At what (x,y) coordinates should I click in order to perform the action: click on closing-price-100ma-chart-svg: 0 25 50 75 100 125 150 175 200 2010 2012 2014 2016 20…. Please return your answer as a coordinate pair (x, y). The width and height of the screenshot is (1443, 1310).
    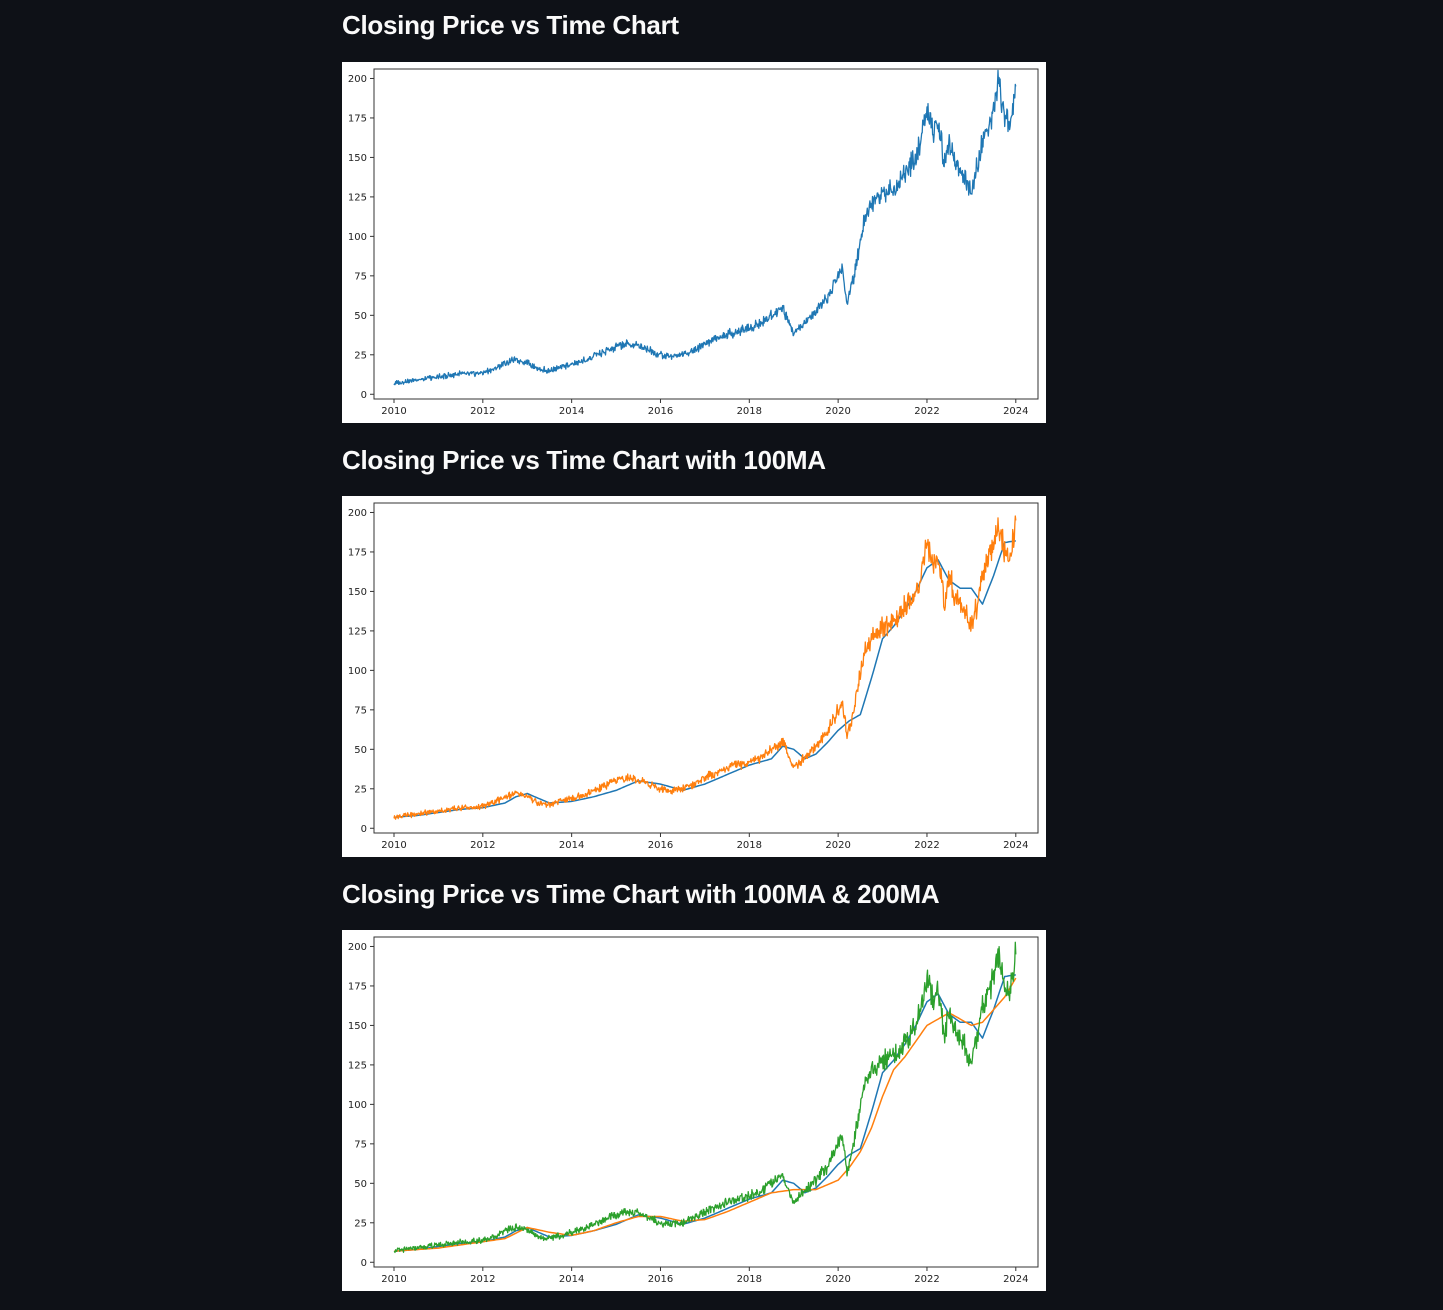
    Looking at the image, I should click on (693, 676).